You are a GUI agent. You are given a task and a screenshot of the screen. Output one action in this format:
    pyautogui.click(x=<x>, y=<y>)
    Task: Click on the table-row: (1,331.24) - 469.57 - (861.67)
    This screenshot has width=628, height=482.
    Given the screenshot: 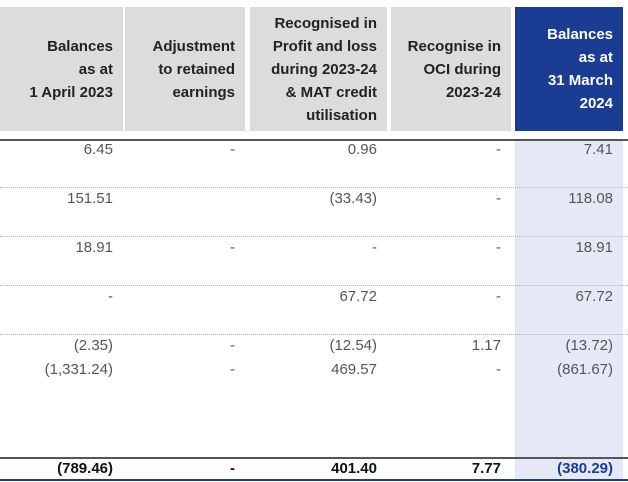 What is the action you would take?
    pyautogui.click(x=314, y=370)
    